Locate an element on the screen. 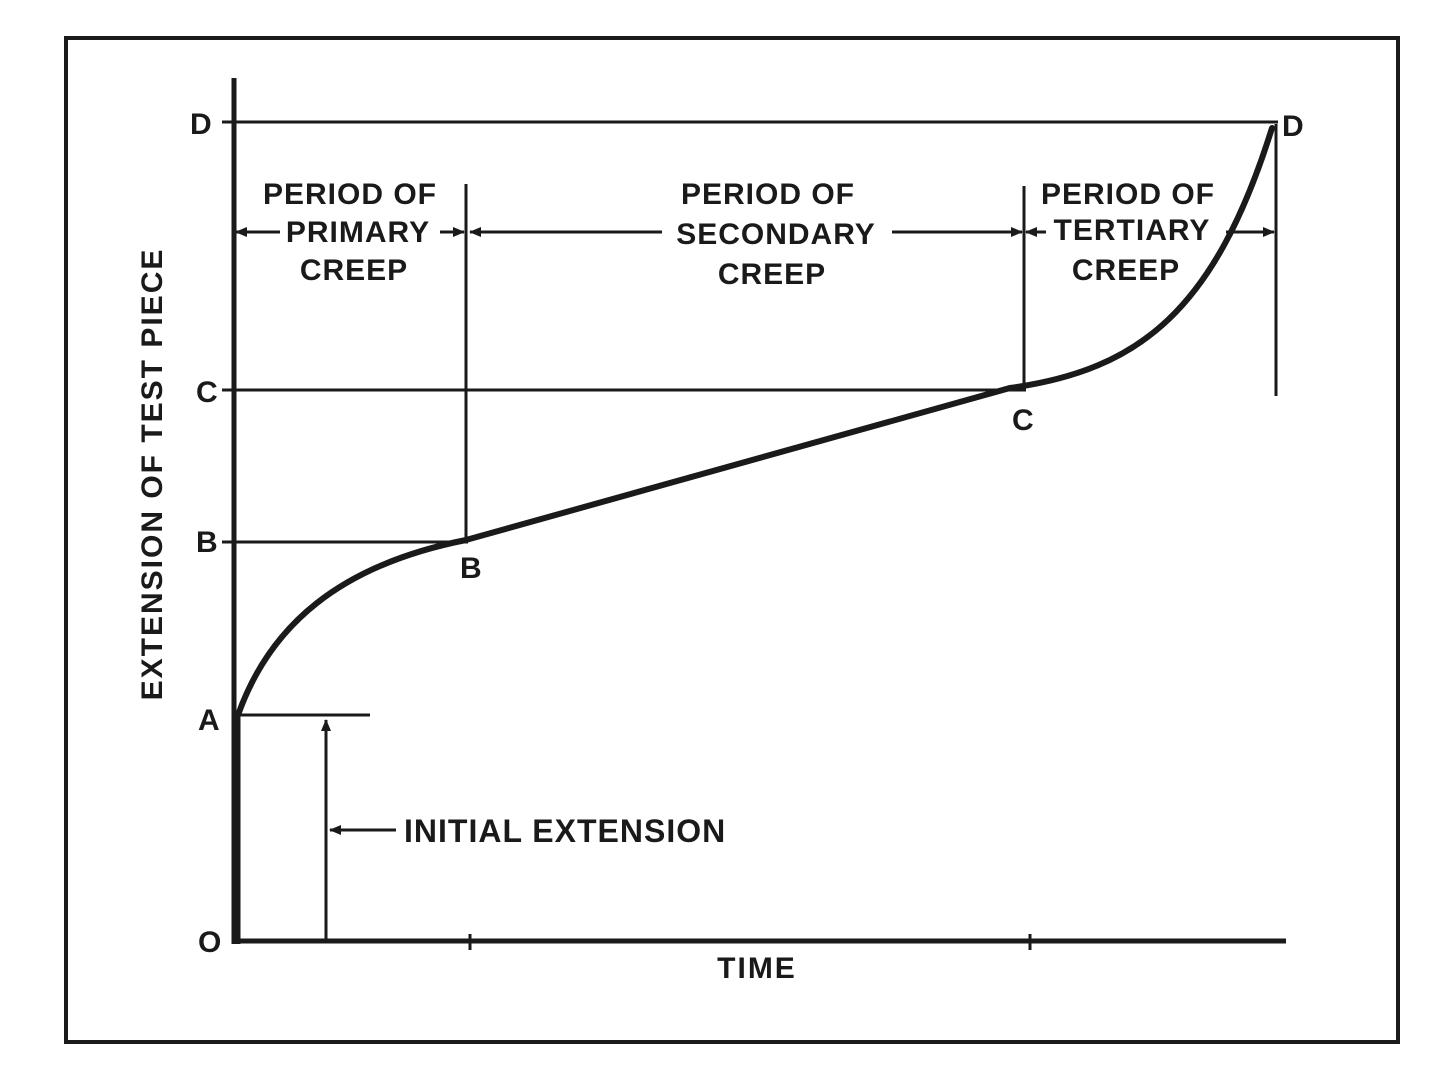 Image resolution: width=1440 pixels, height=1085 pixels. primary-period-line1: PERIOD OF is located at coordinates (350, 194).